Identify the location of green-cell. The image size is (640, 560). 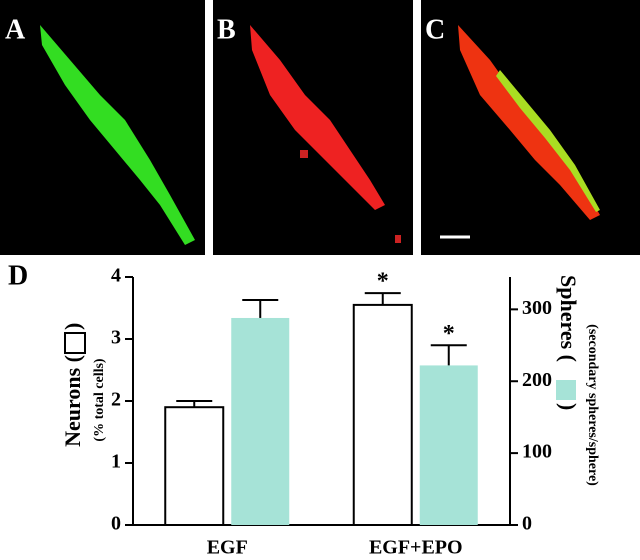
(117, 135).